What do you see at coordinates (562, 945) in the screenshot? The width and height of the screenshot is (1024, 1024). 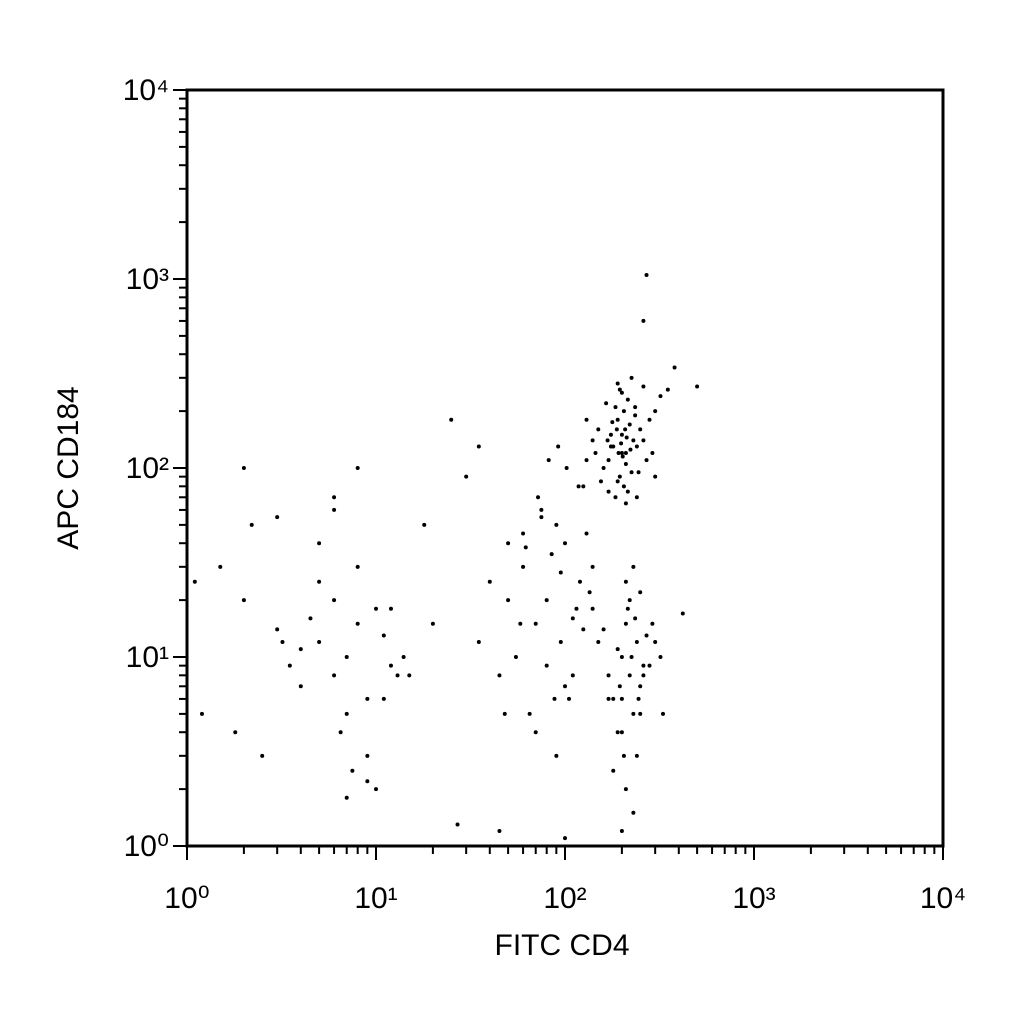 I see `x-axis-label: FITC CD4` at bounding box center [562, 945].